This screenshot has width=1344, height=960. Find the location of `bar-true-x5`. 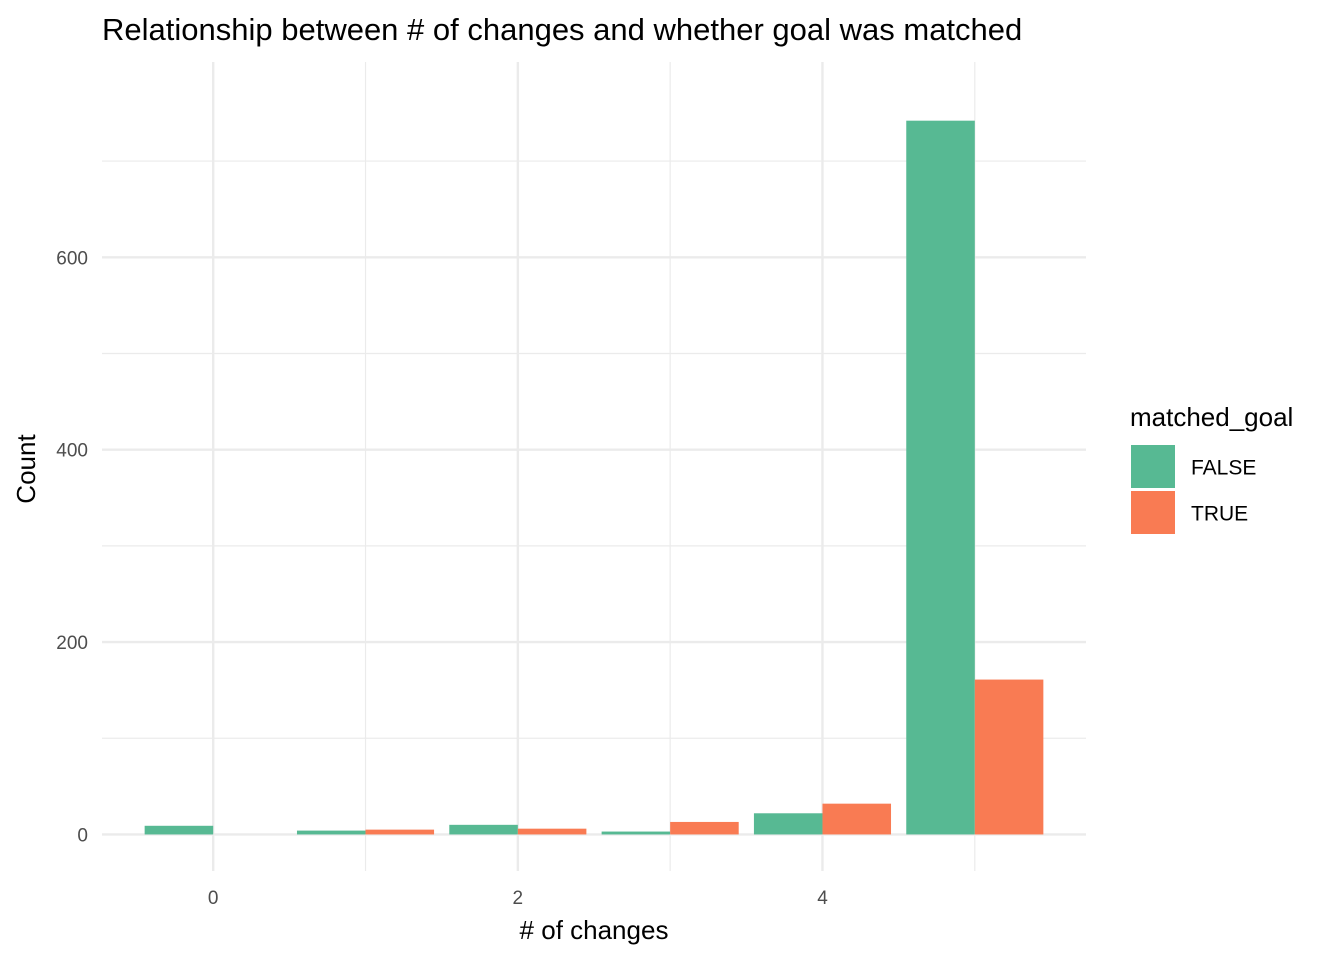

bar-true-x5 is located at coordinates (1009, 757).